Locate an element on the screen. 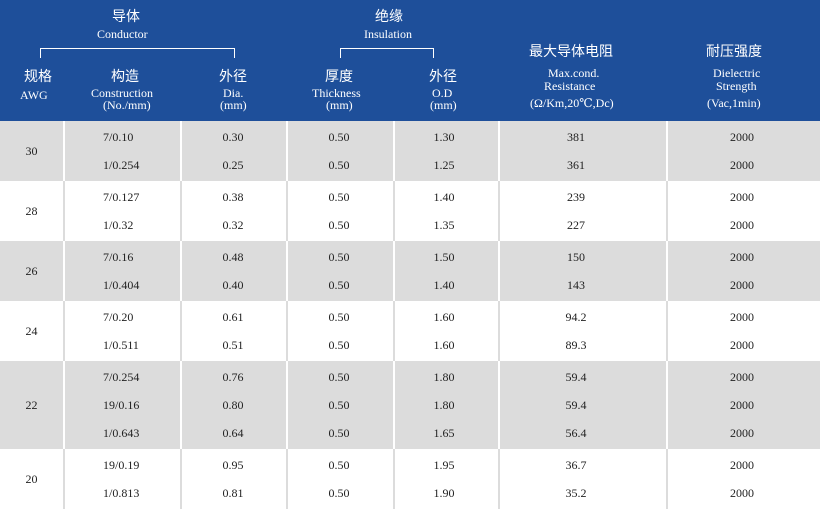  awg-value: 28 is located at coordinates (31, 211).